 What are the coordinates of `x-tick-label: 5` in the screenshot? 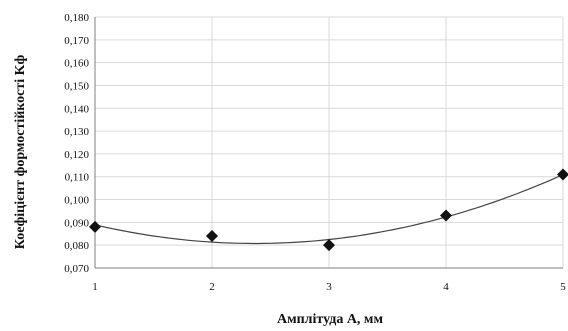 It's located at (563, 287).